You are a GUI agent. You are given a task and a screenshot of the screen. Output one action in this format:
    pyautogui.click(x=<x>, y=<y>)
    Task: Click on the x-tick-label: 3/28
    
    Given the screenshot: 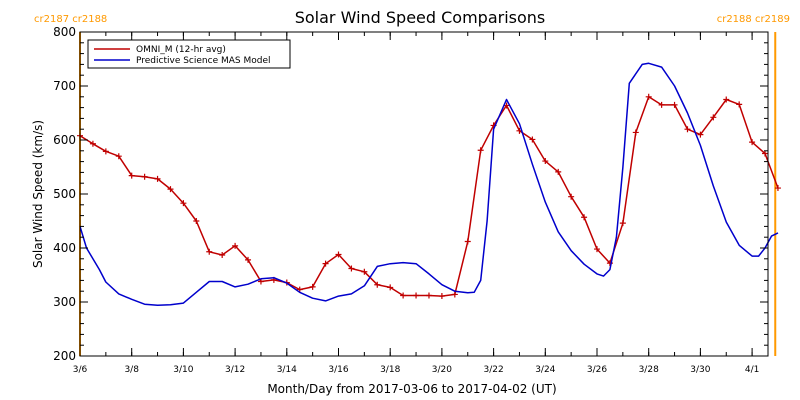 What is the action you would take?
    pyautogui.click(x=649, y=370)
    